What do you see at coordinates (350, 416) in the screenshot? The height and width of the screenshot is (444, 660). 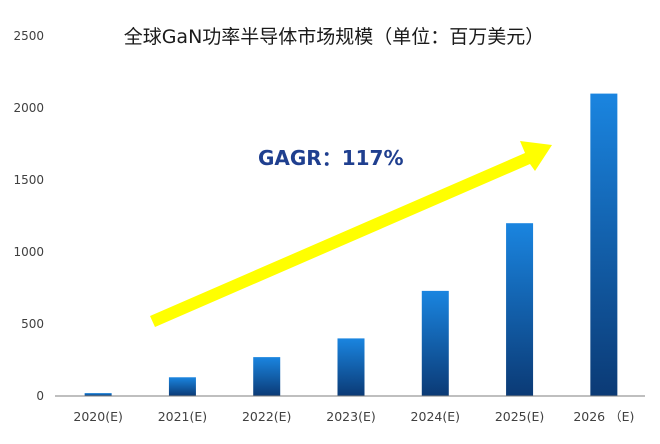 I see `x-tick-label: 2023(E)` at bounding box center [350, 416].